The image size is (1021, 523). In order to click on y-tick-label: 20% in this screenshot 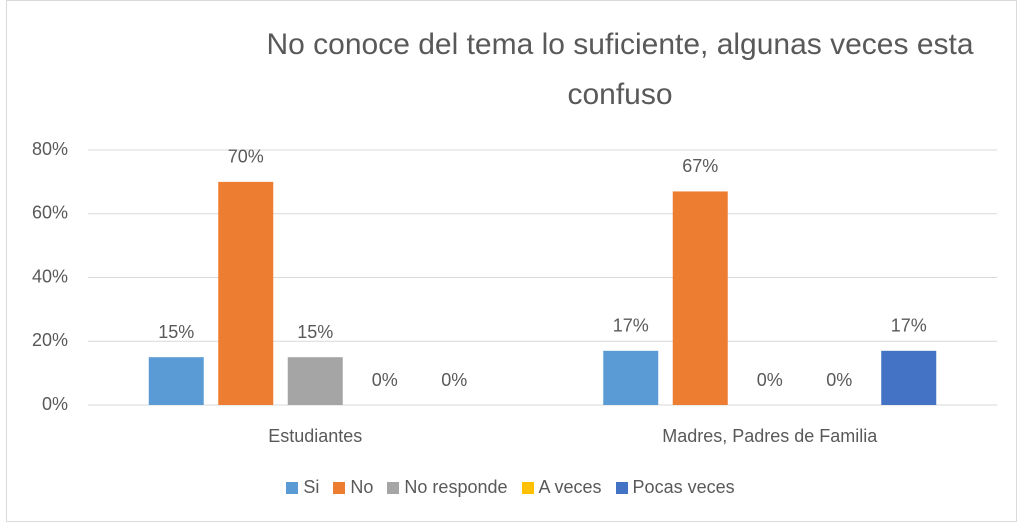, I will do `click(50, 340)`.